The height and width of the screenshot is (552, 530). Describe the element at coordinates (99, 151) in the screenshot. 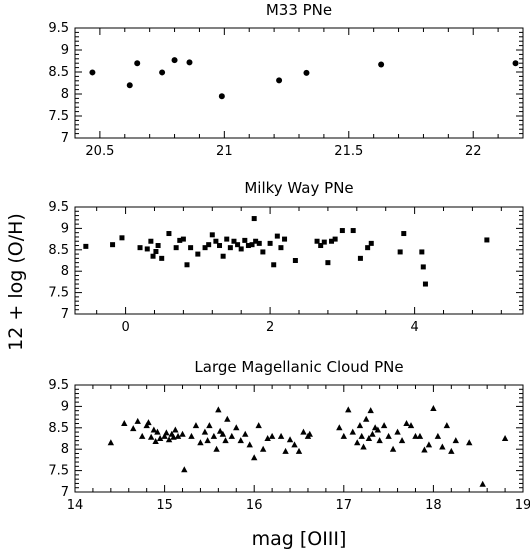

I see `x-tick-label-m33: 20.5` at that location.